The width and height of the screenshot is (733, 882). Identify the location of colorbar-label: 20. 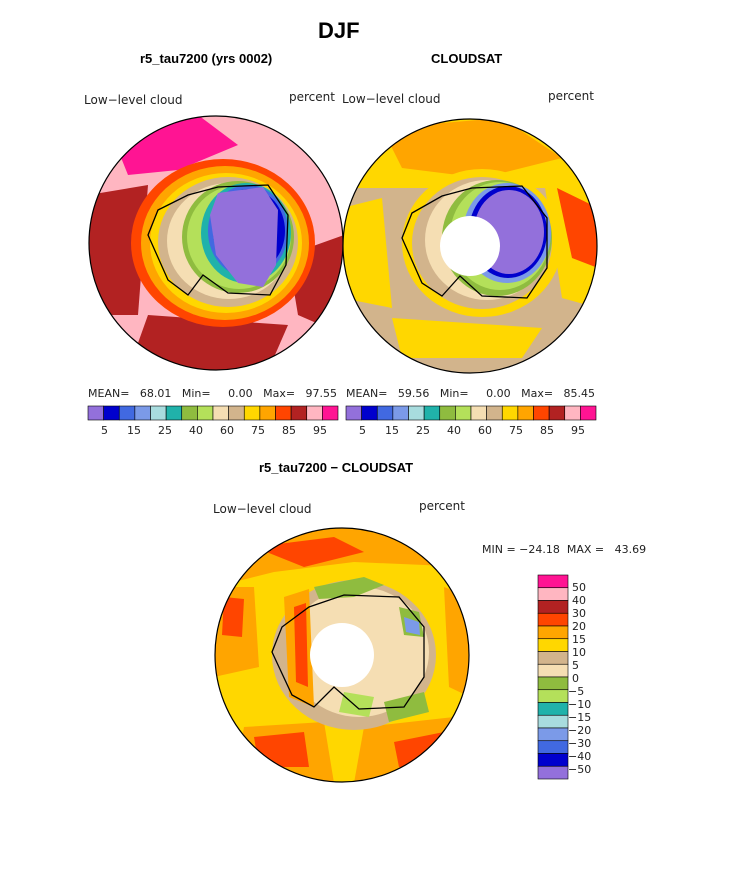
(579, 626).